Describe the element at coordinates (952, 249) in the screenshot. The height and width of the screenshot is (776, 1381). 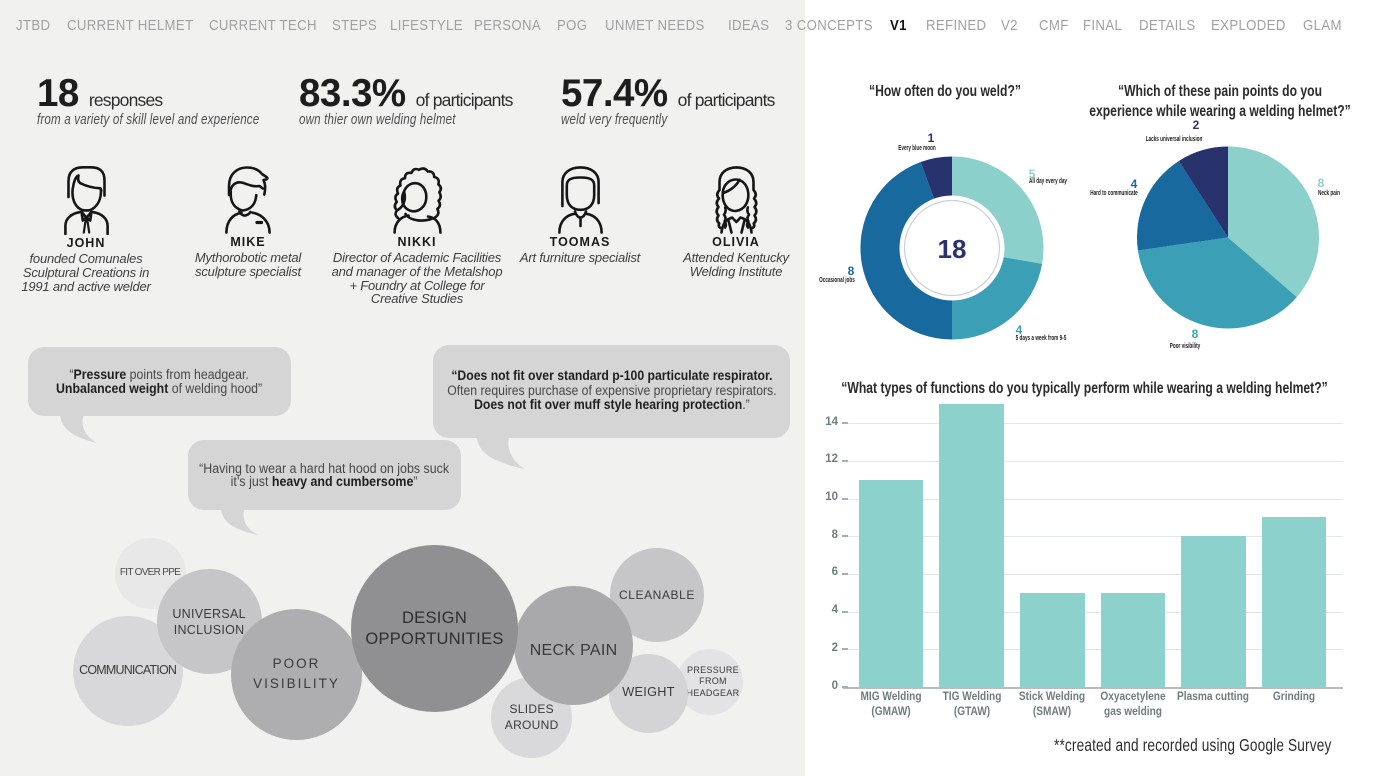
I see `svg-text: 18` at that location.